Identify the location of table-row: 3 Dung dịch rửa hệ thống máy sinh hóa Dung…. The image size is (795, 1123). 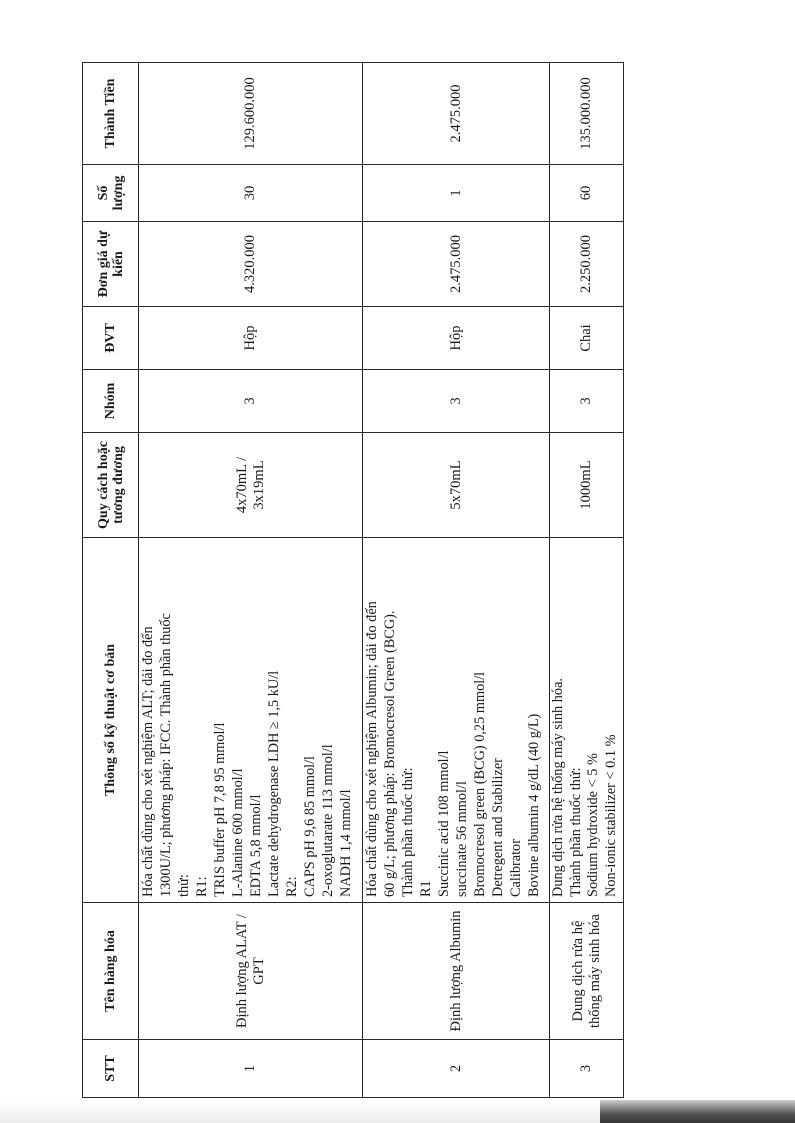
(586, 580).